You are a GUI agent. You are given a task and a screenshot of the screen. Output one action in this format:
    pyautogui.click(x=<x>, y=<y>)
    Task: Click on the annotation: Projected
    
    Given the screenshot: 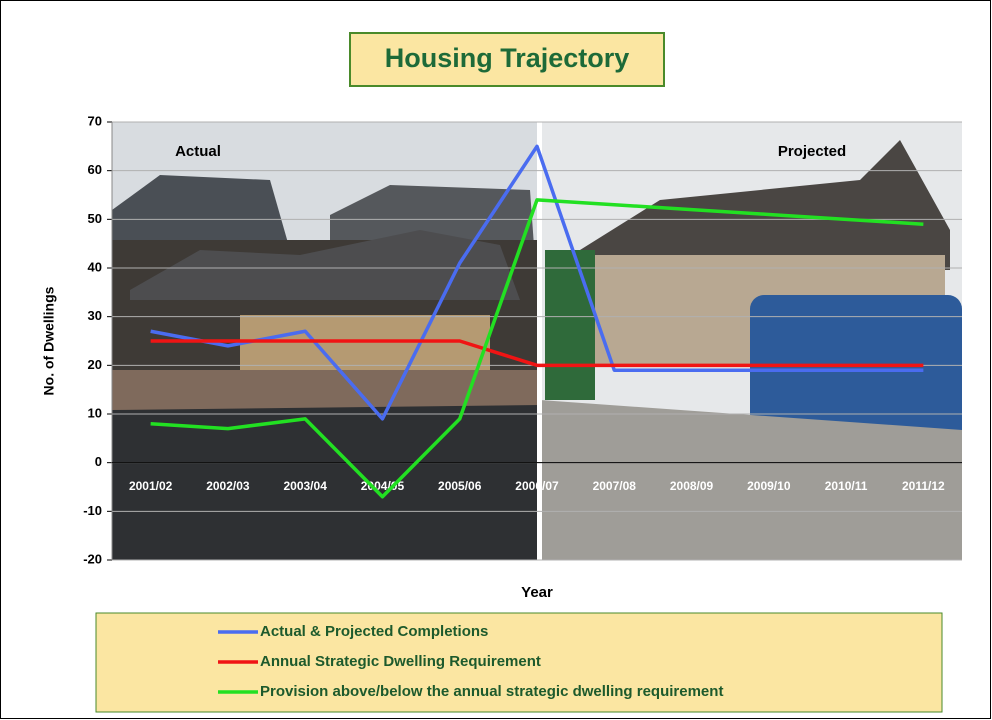 What is the action you would take?
    pyautogui.click(x=812, y=151)
    